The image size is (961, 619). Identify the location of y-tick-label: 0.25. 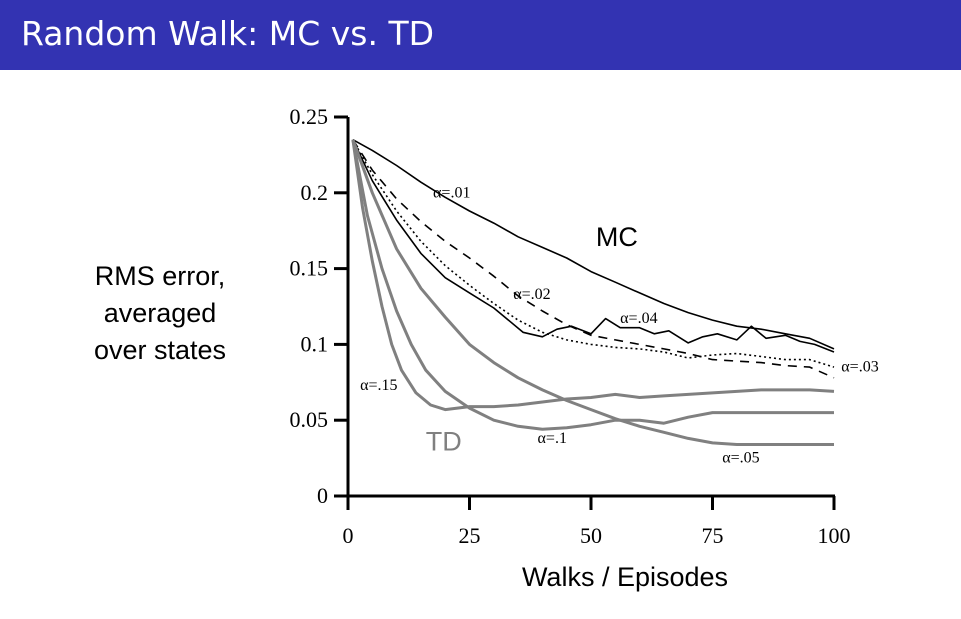
(309, 116).